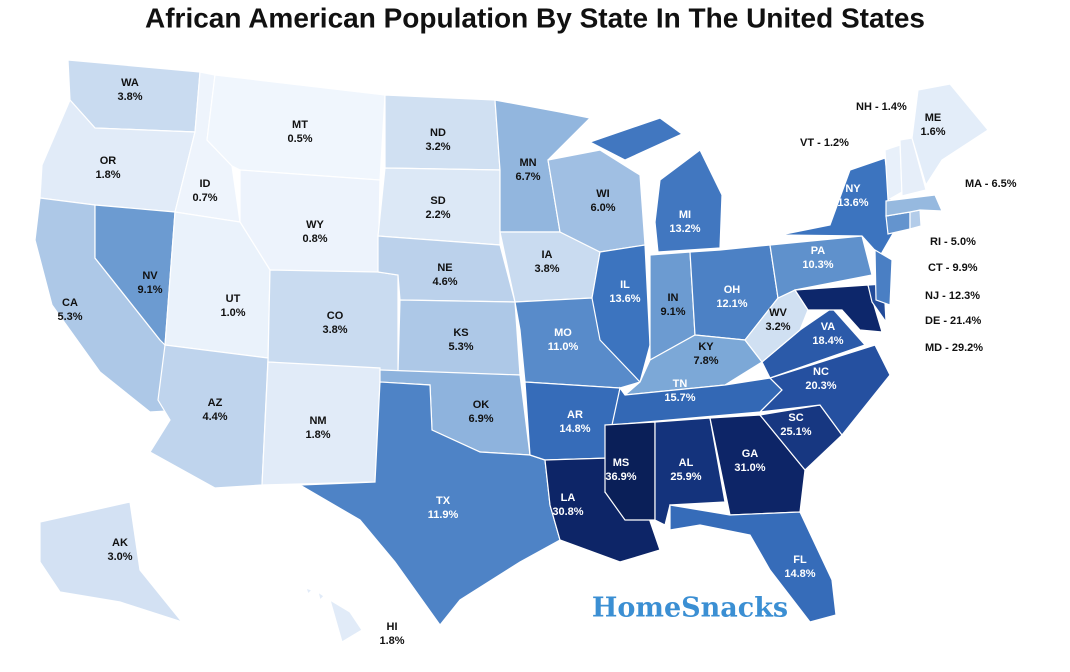 The image size is (1070, 672). Describe the element at coordinates (684, 229) in the screenshot. I see `state-value-label: 13.2%` at that location.